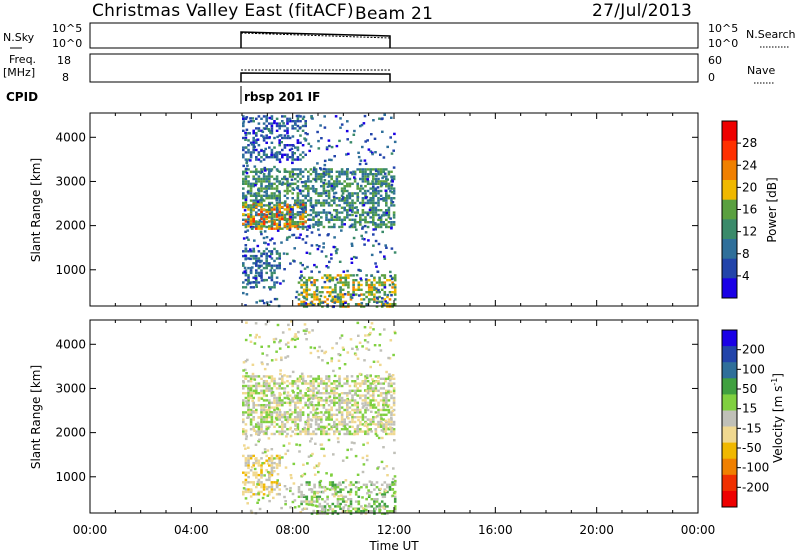 This screenshot has height=558, width=800. Describe the element at coordinates (596, 530) in the screenshot. I see `x-tick-label: 20:00` at that location.